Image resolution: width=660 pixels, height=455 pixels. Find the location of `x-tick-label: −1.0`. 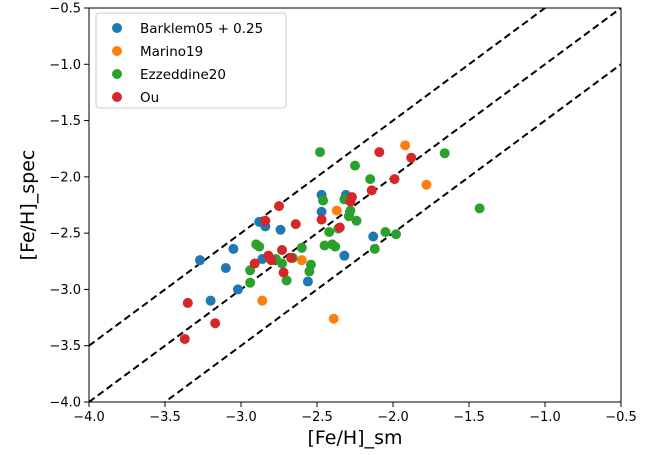

x-tick-label: −1.0 is located at coordinates (545, 417).